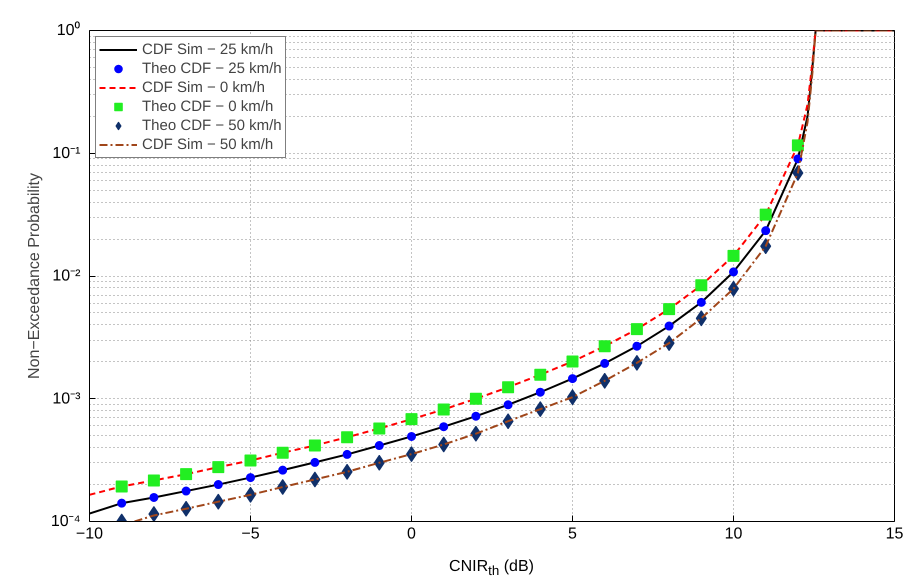 The height and width of the screenshot is (584, 909). What do you see at coordinates (203, 87) in the screenshot?
I see `legend-label: CDF Sim − 0 km/h` at bounding box center [203, 87].